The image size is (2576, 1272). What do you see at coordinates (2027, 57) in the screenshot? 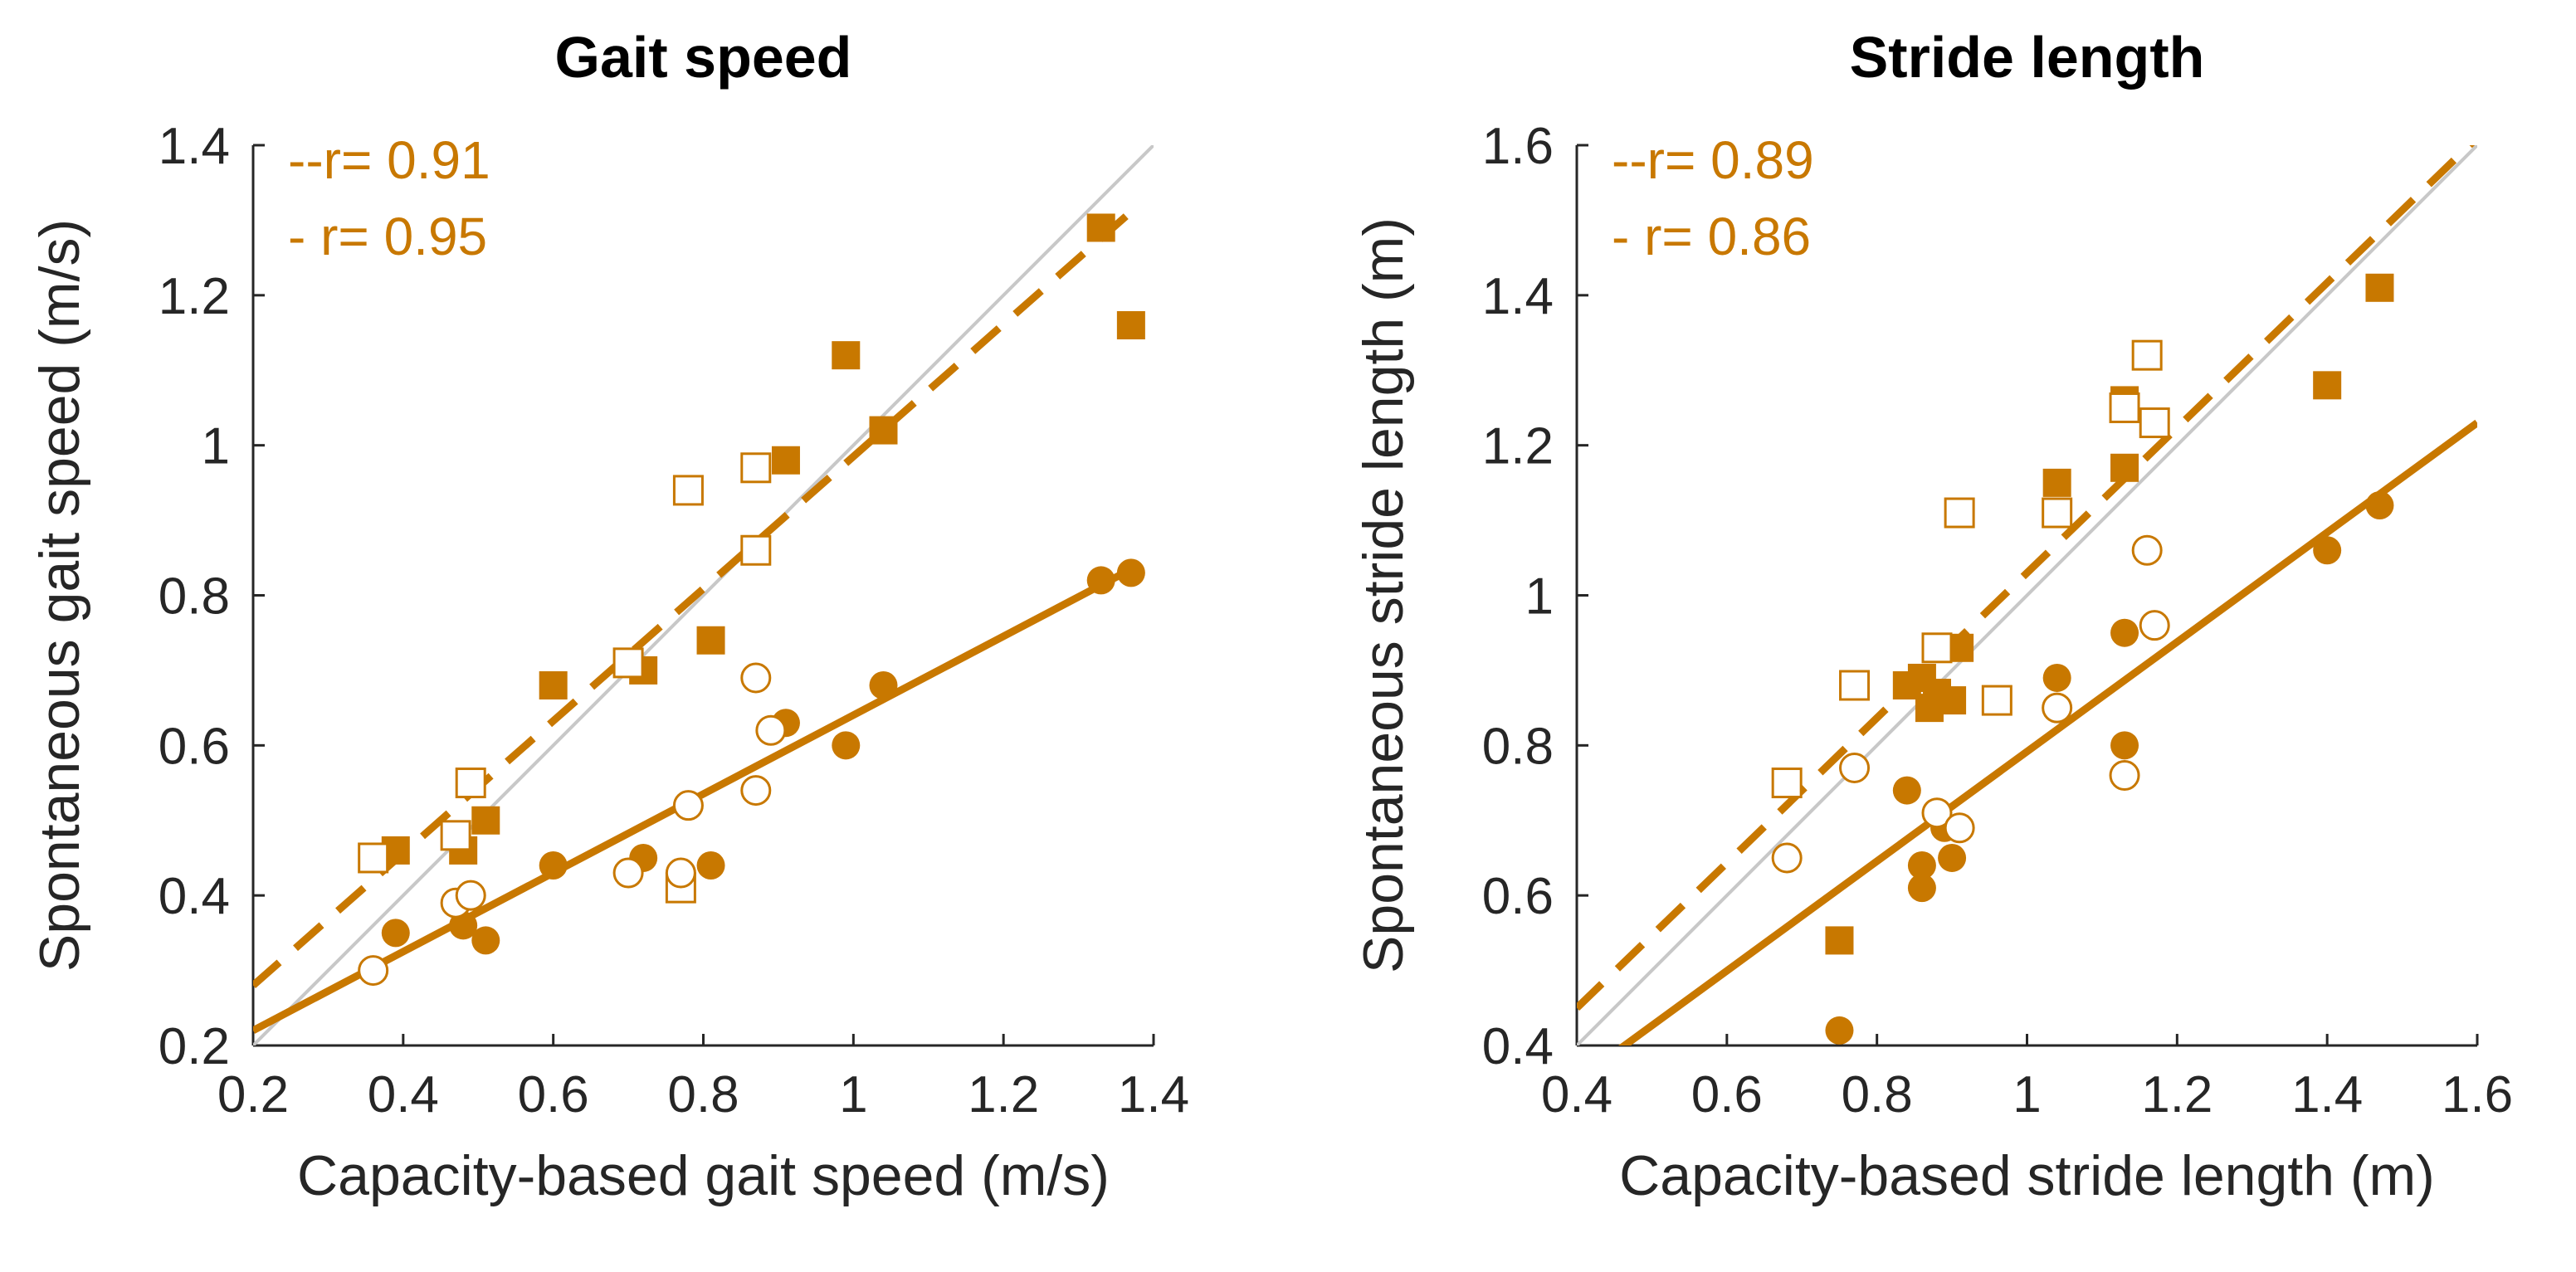
I see `panel-title: Stride length` at bounding box center [2027, 57].